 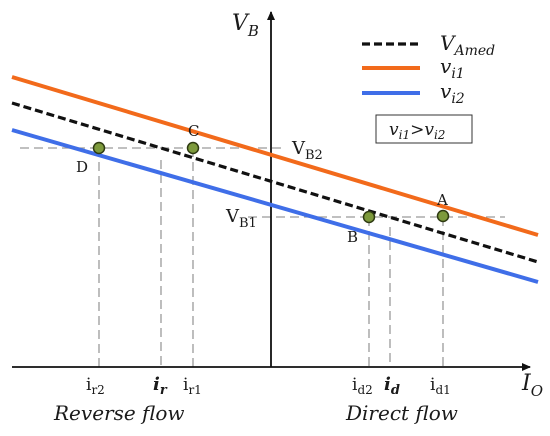 I want to click on reverse-flow-label: Reverse flow, so click(x=119, y=413).